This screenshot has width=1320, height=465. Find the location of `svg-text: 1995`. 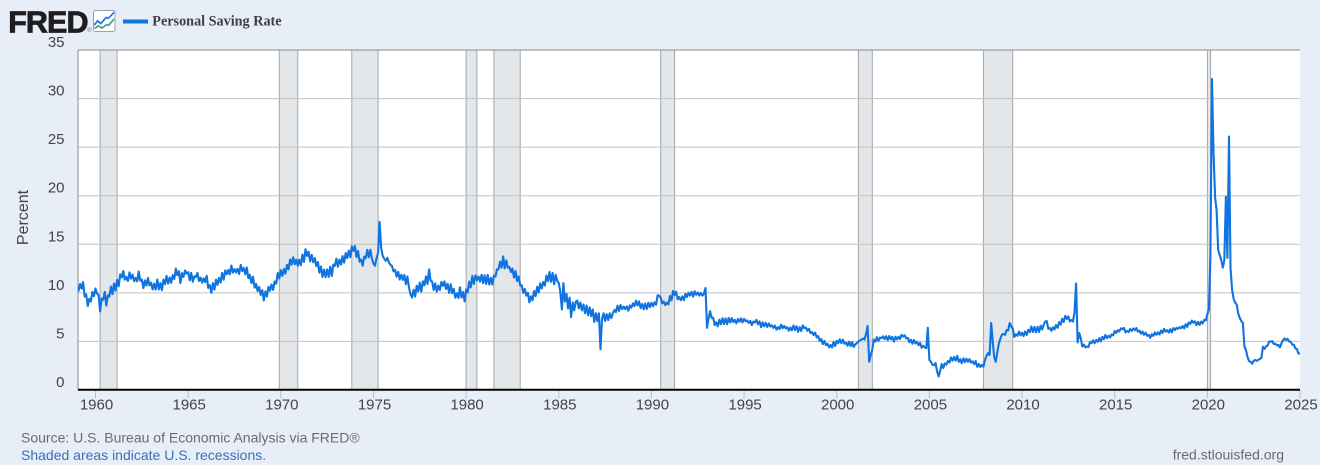

svg-text: 1995 is located at coordinates (744, 405).